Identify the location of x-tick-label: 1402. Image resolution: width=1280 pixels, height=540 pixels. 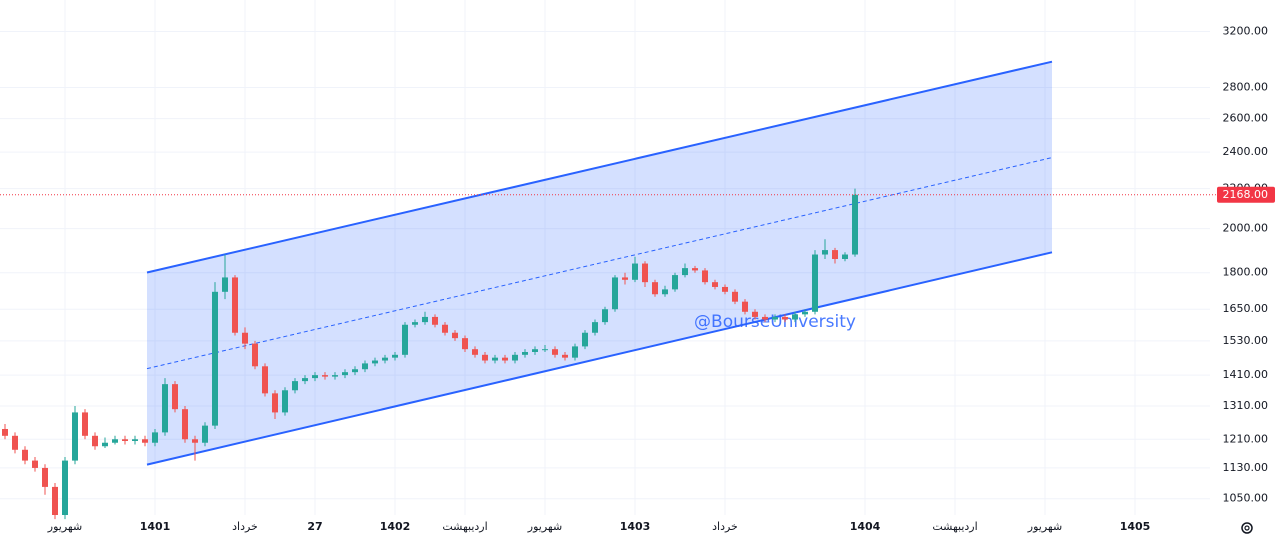
(395, 526).